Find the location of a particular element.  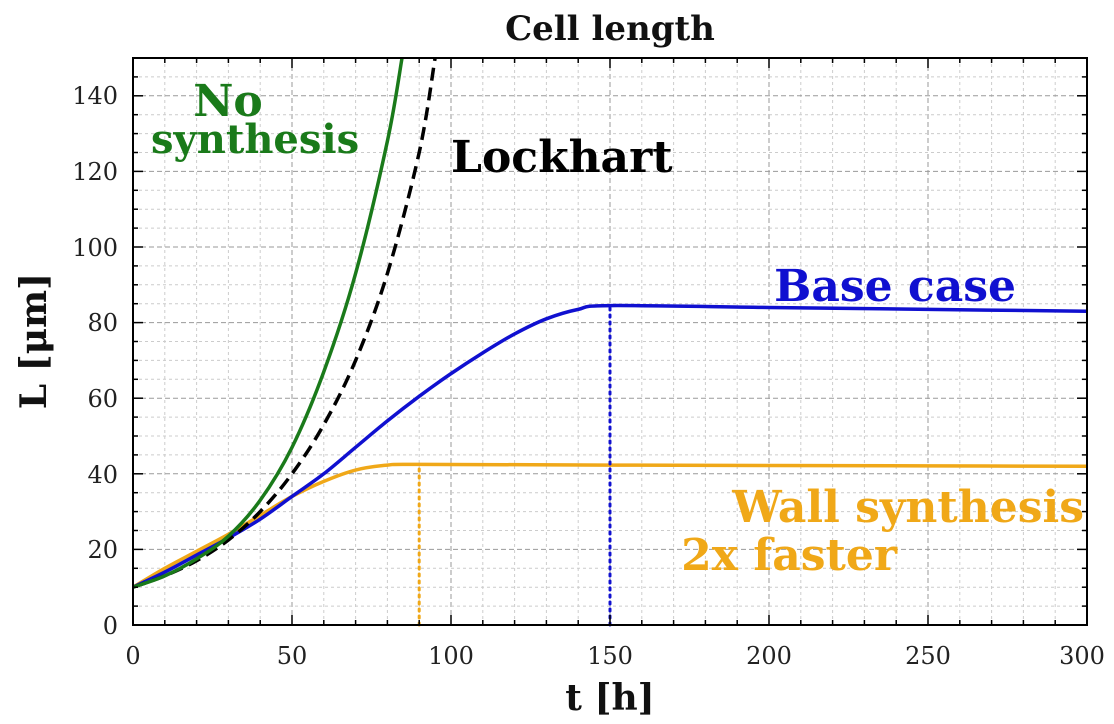

x-axis-label: t [h] is located at coordinates (609, 698).